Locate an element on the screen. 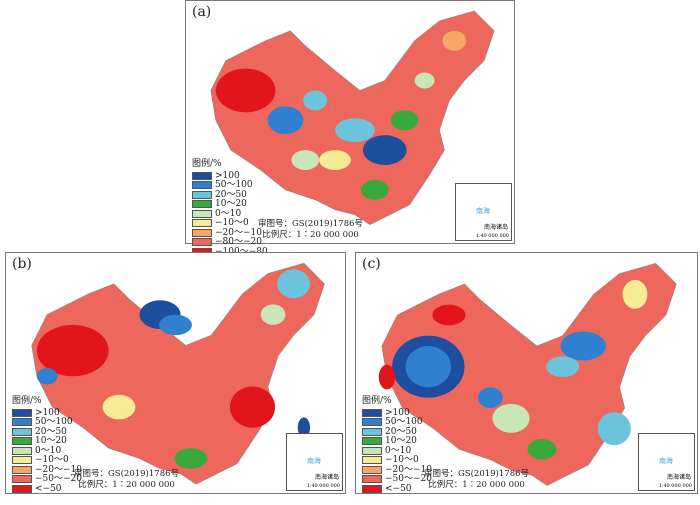  legend-item: −80～−20 is located at coordinates (230, 242).